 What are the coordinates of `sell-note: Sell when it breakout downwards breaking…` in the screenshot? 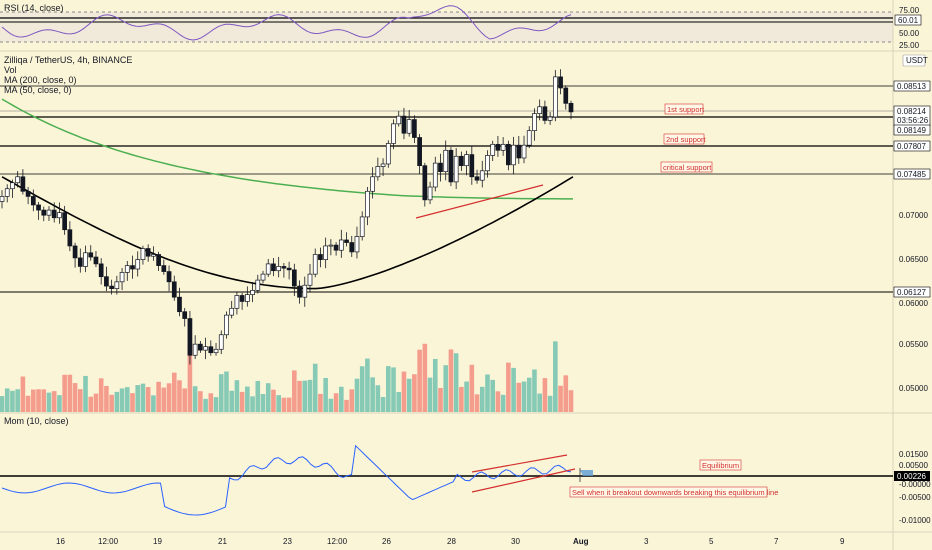 It's located at (675, 492).